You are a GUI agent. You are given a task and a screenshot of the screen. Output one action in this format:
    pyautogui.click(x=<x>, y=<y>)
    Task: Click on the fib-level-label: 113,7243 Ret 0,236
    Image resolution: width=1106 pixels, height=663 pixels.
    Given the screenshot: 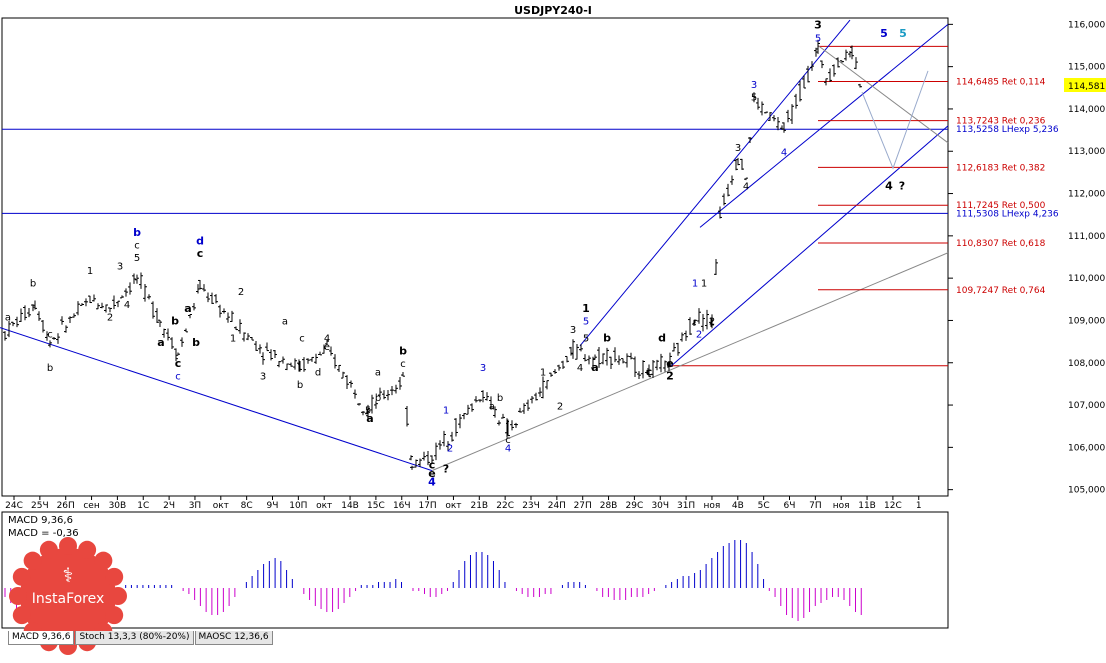 What is the action you would take?
    pyautogui.click(x=1001, y=122)
    